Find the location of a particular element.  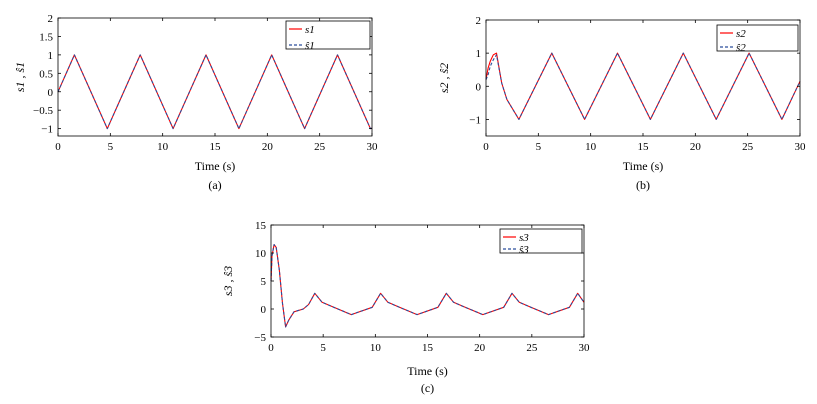

legend-entry-1: s3 is located at coordinates (524, 238).